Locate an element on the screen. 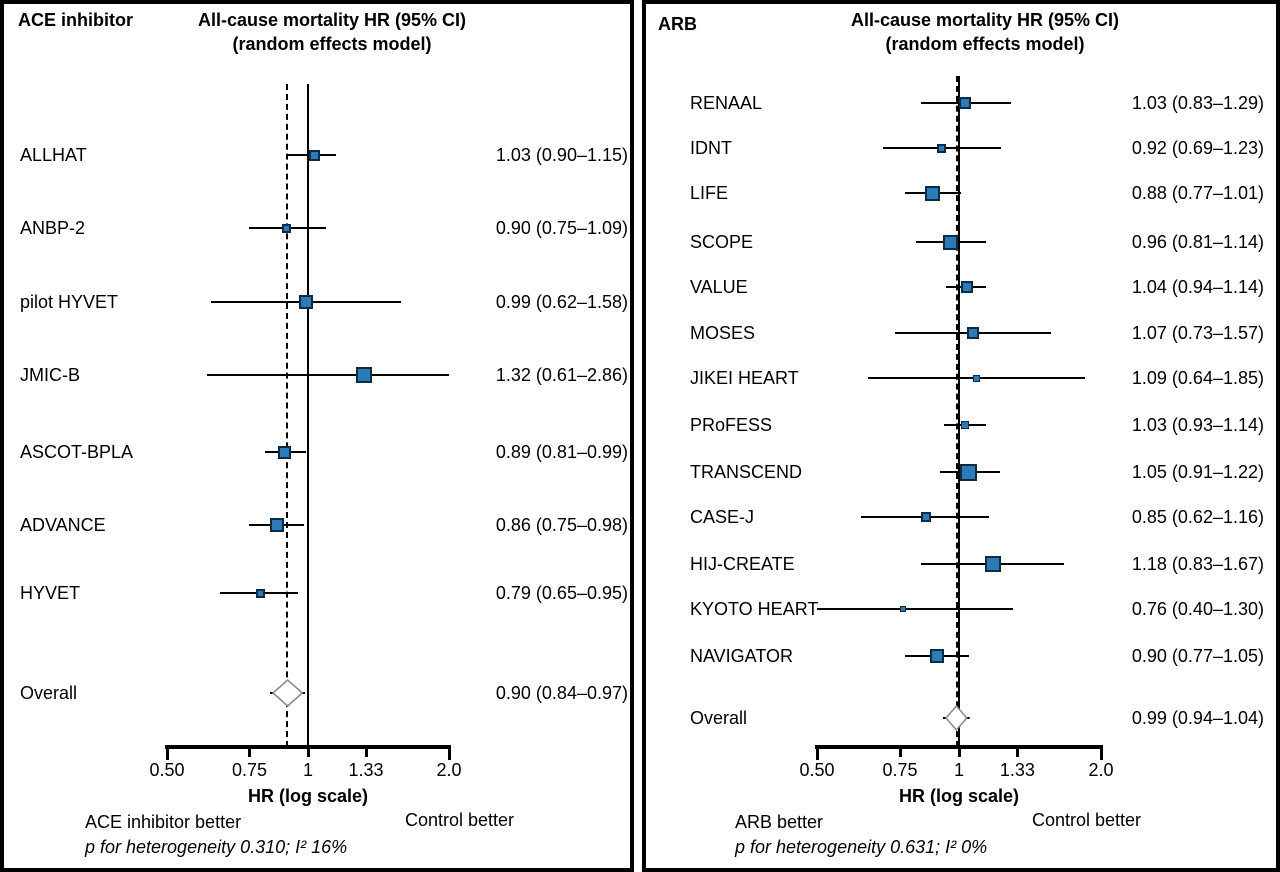  study-label: ADVANCE is located at coordinates (63, 525).